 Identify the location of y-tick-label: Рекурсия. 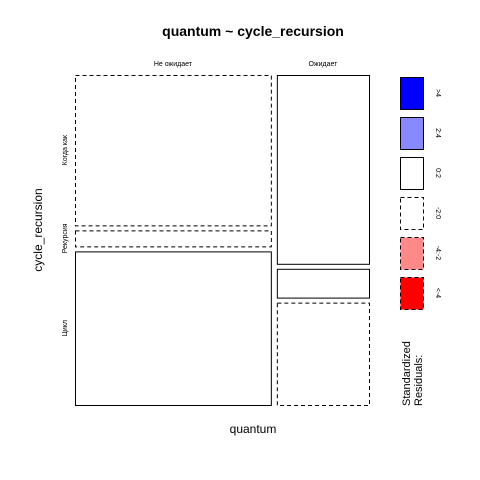
(65, 238).